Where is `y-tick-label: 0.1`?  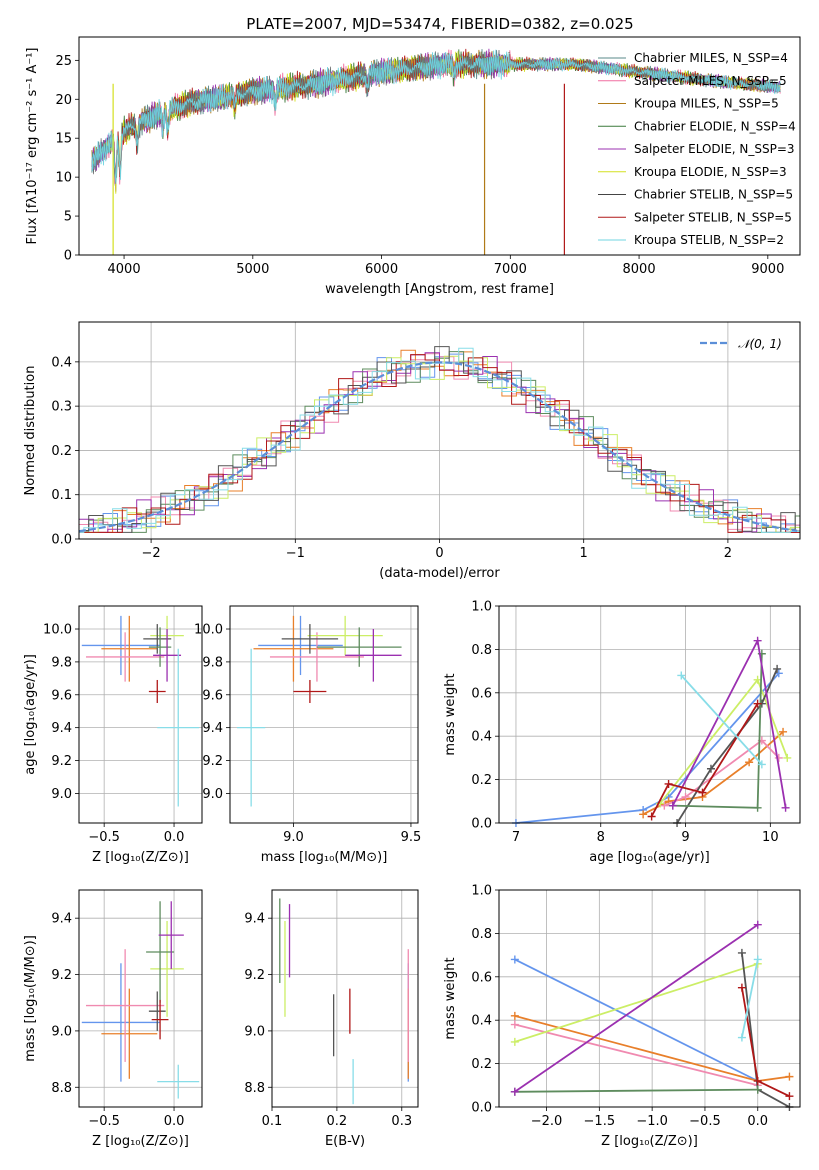
y-tick-label: 0.1 is located at coordinates (61, 495).